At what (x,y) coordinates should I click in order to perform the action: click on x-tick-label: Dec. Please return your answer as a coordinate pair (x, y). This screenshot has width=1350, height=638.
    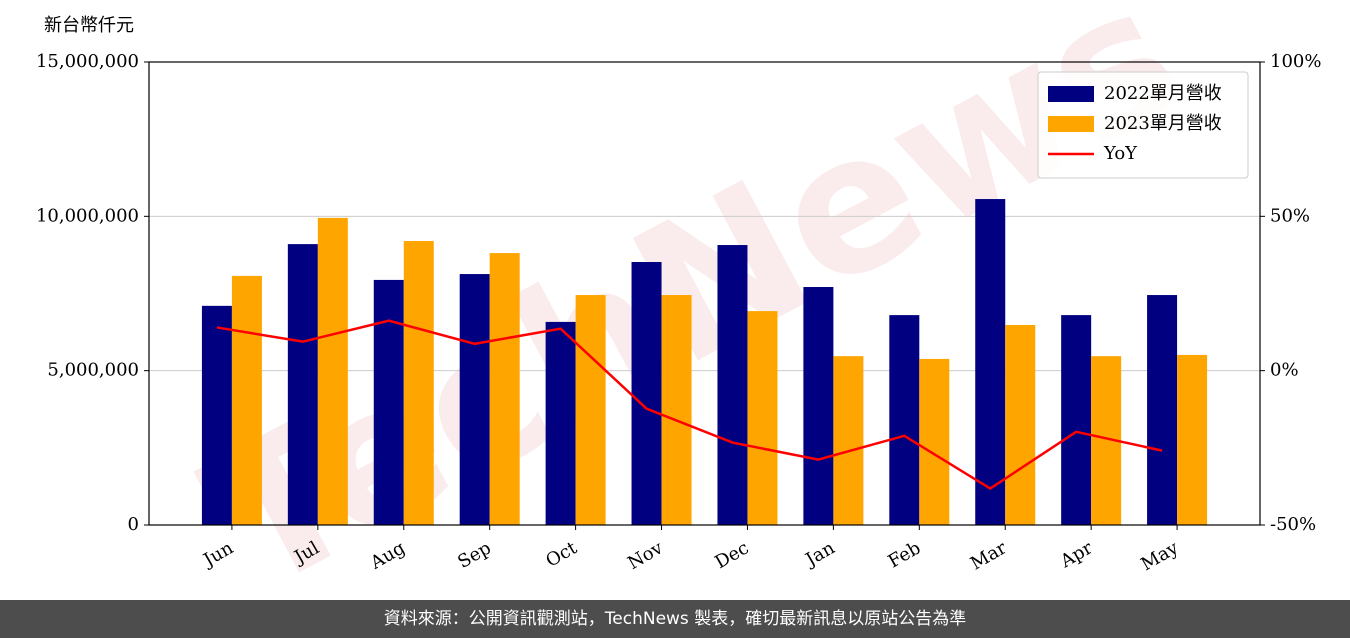
    Looking at the image, I should click on (732, 555).